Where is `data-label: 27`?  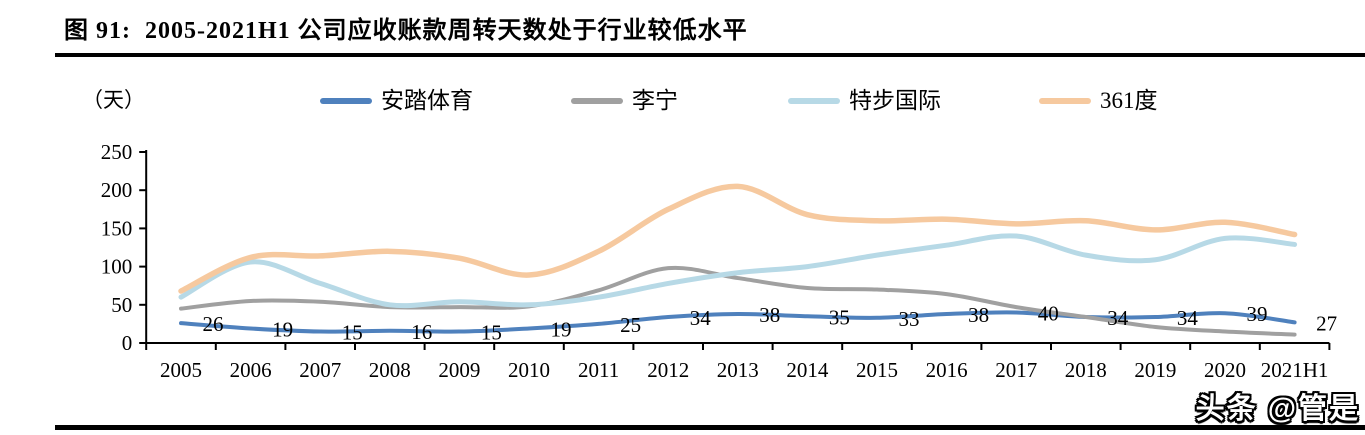
data-label: 27 is located at coordinates (1326, 323).